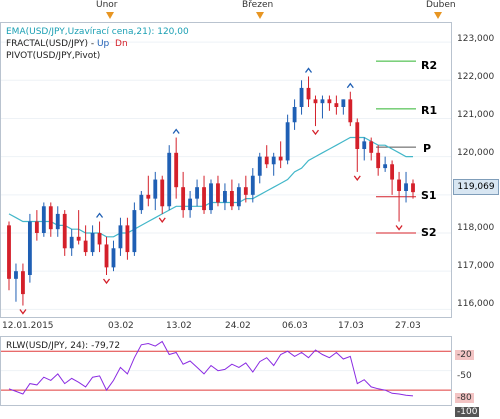 The image size is (500, 419). I want to click on price-tick: 123,000, so click(476, 39).